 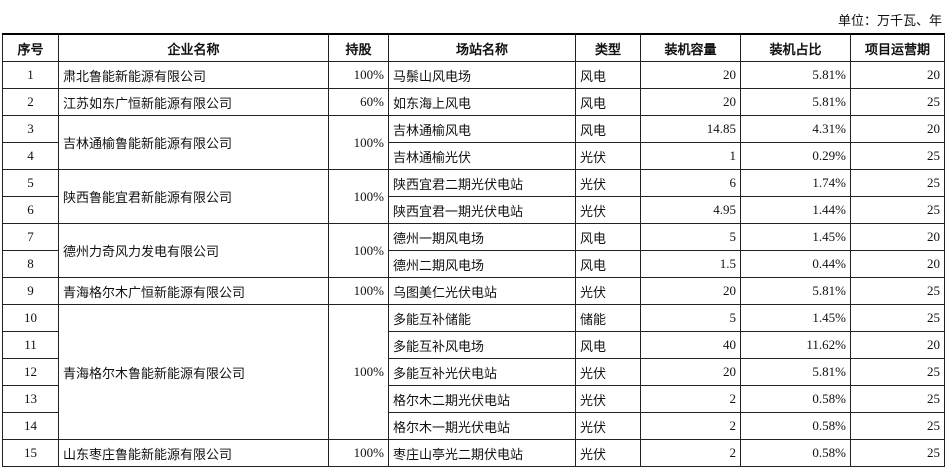 What do you see at coordinates (473, 426) in the screenshot?
I see `table-row: 14 格尔木一期光伏电站 光伏 2 0.58% 25` at bounding box center [473, 426].